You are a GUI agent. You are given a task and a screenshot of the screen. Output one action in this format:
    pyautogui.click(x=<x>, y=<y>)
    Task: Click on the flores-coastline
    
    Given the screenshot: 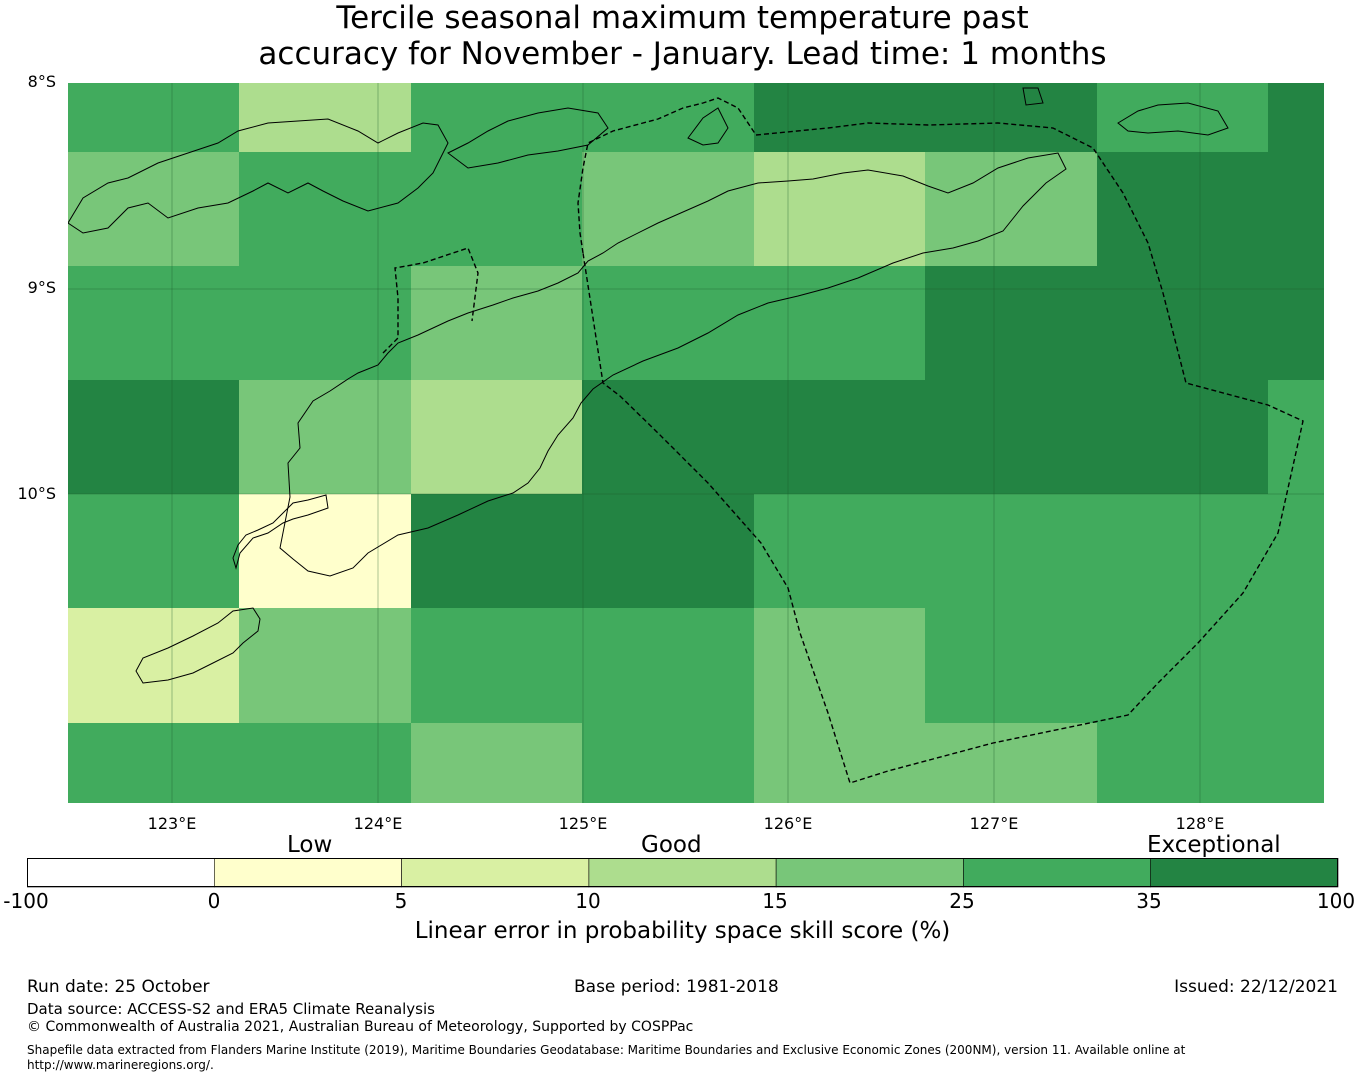 What is the action you would take?
    pyautogui.click(x=258, y=176)
    